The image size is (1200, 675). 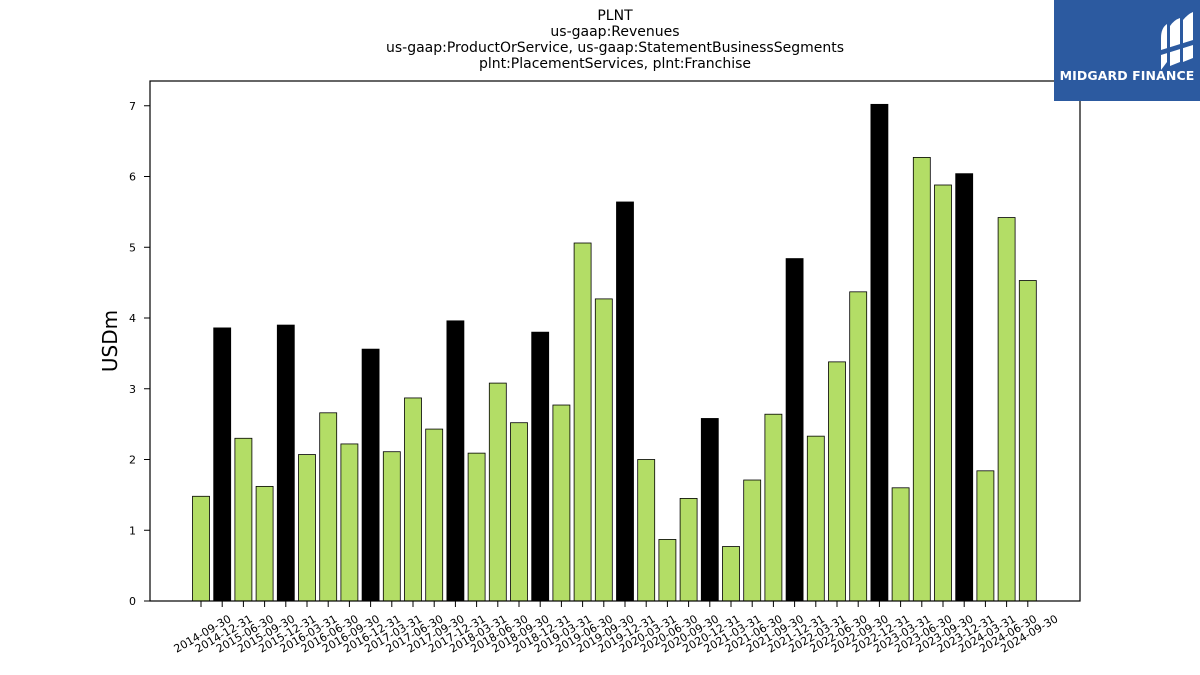 I want to click on y-axis-label: USDm, so click(x=110, y=341).